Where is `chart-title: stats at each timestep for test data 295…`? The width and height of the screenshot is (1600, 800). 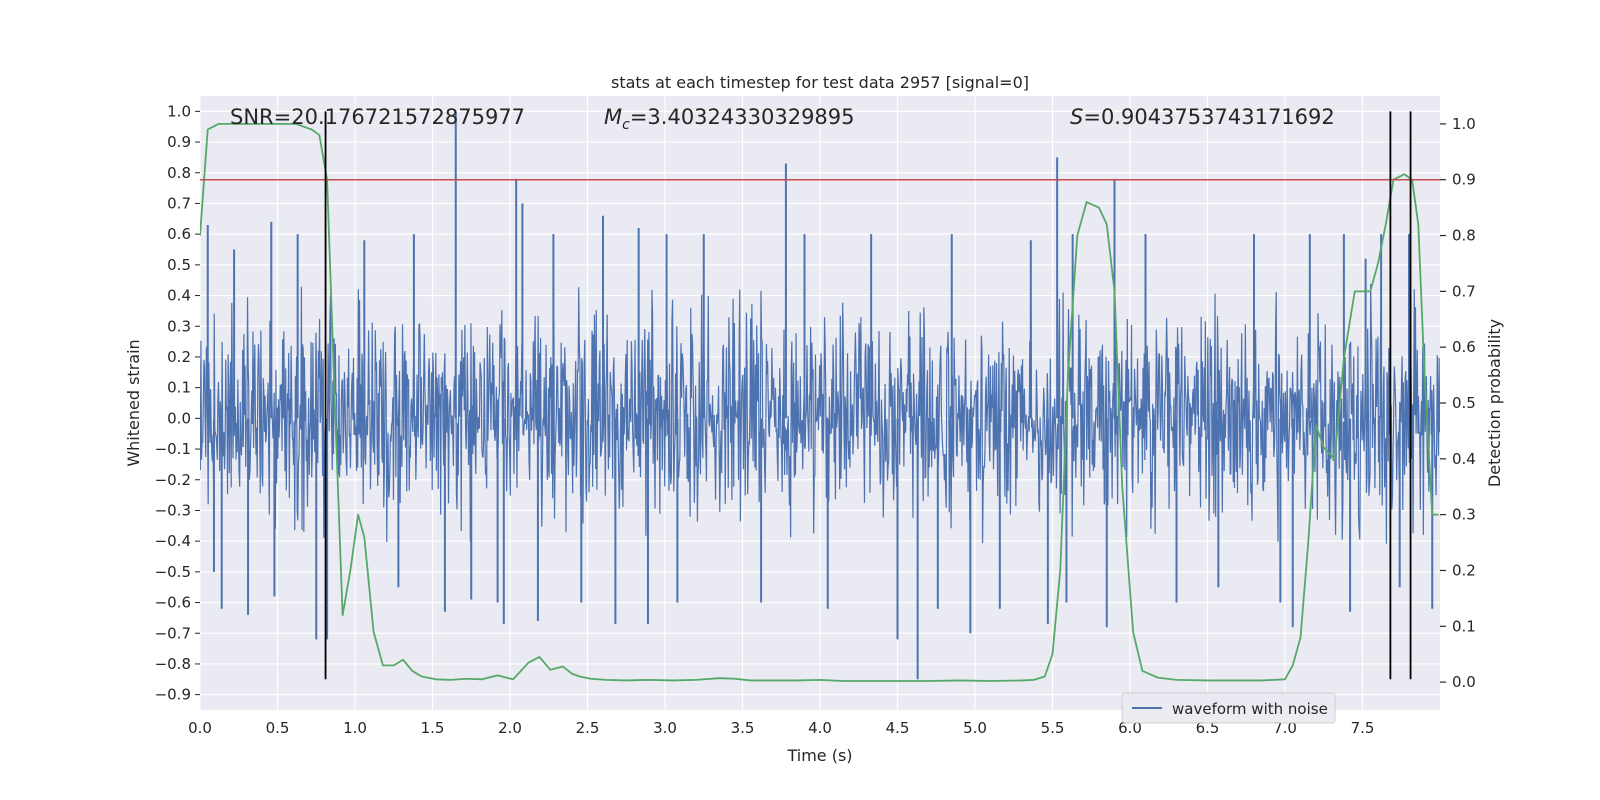
chart-title: stats at each timestep for test data 295… is located at coordinates (820, 82).